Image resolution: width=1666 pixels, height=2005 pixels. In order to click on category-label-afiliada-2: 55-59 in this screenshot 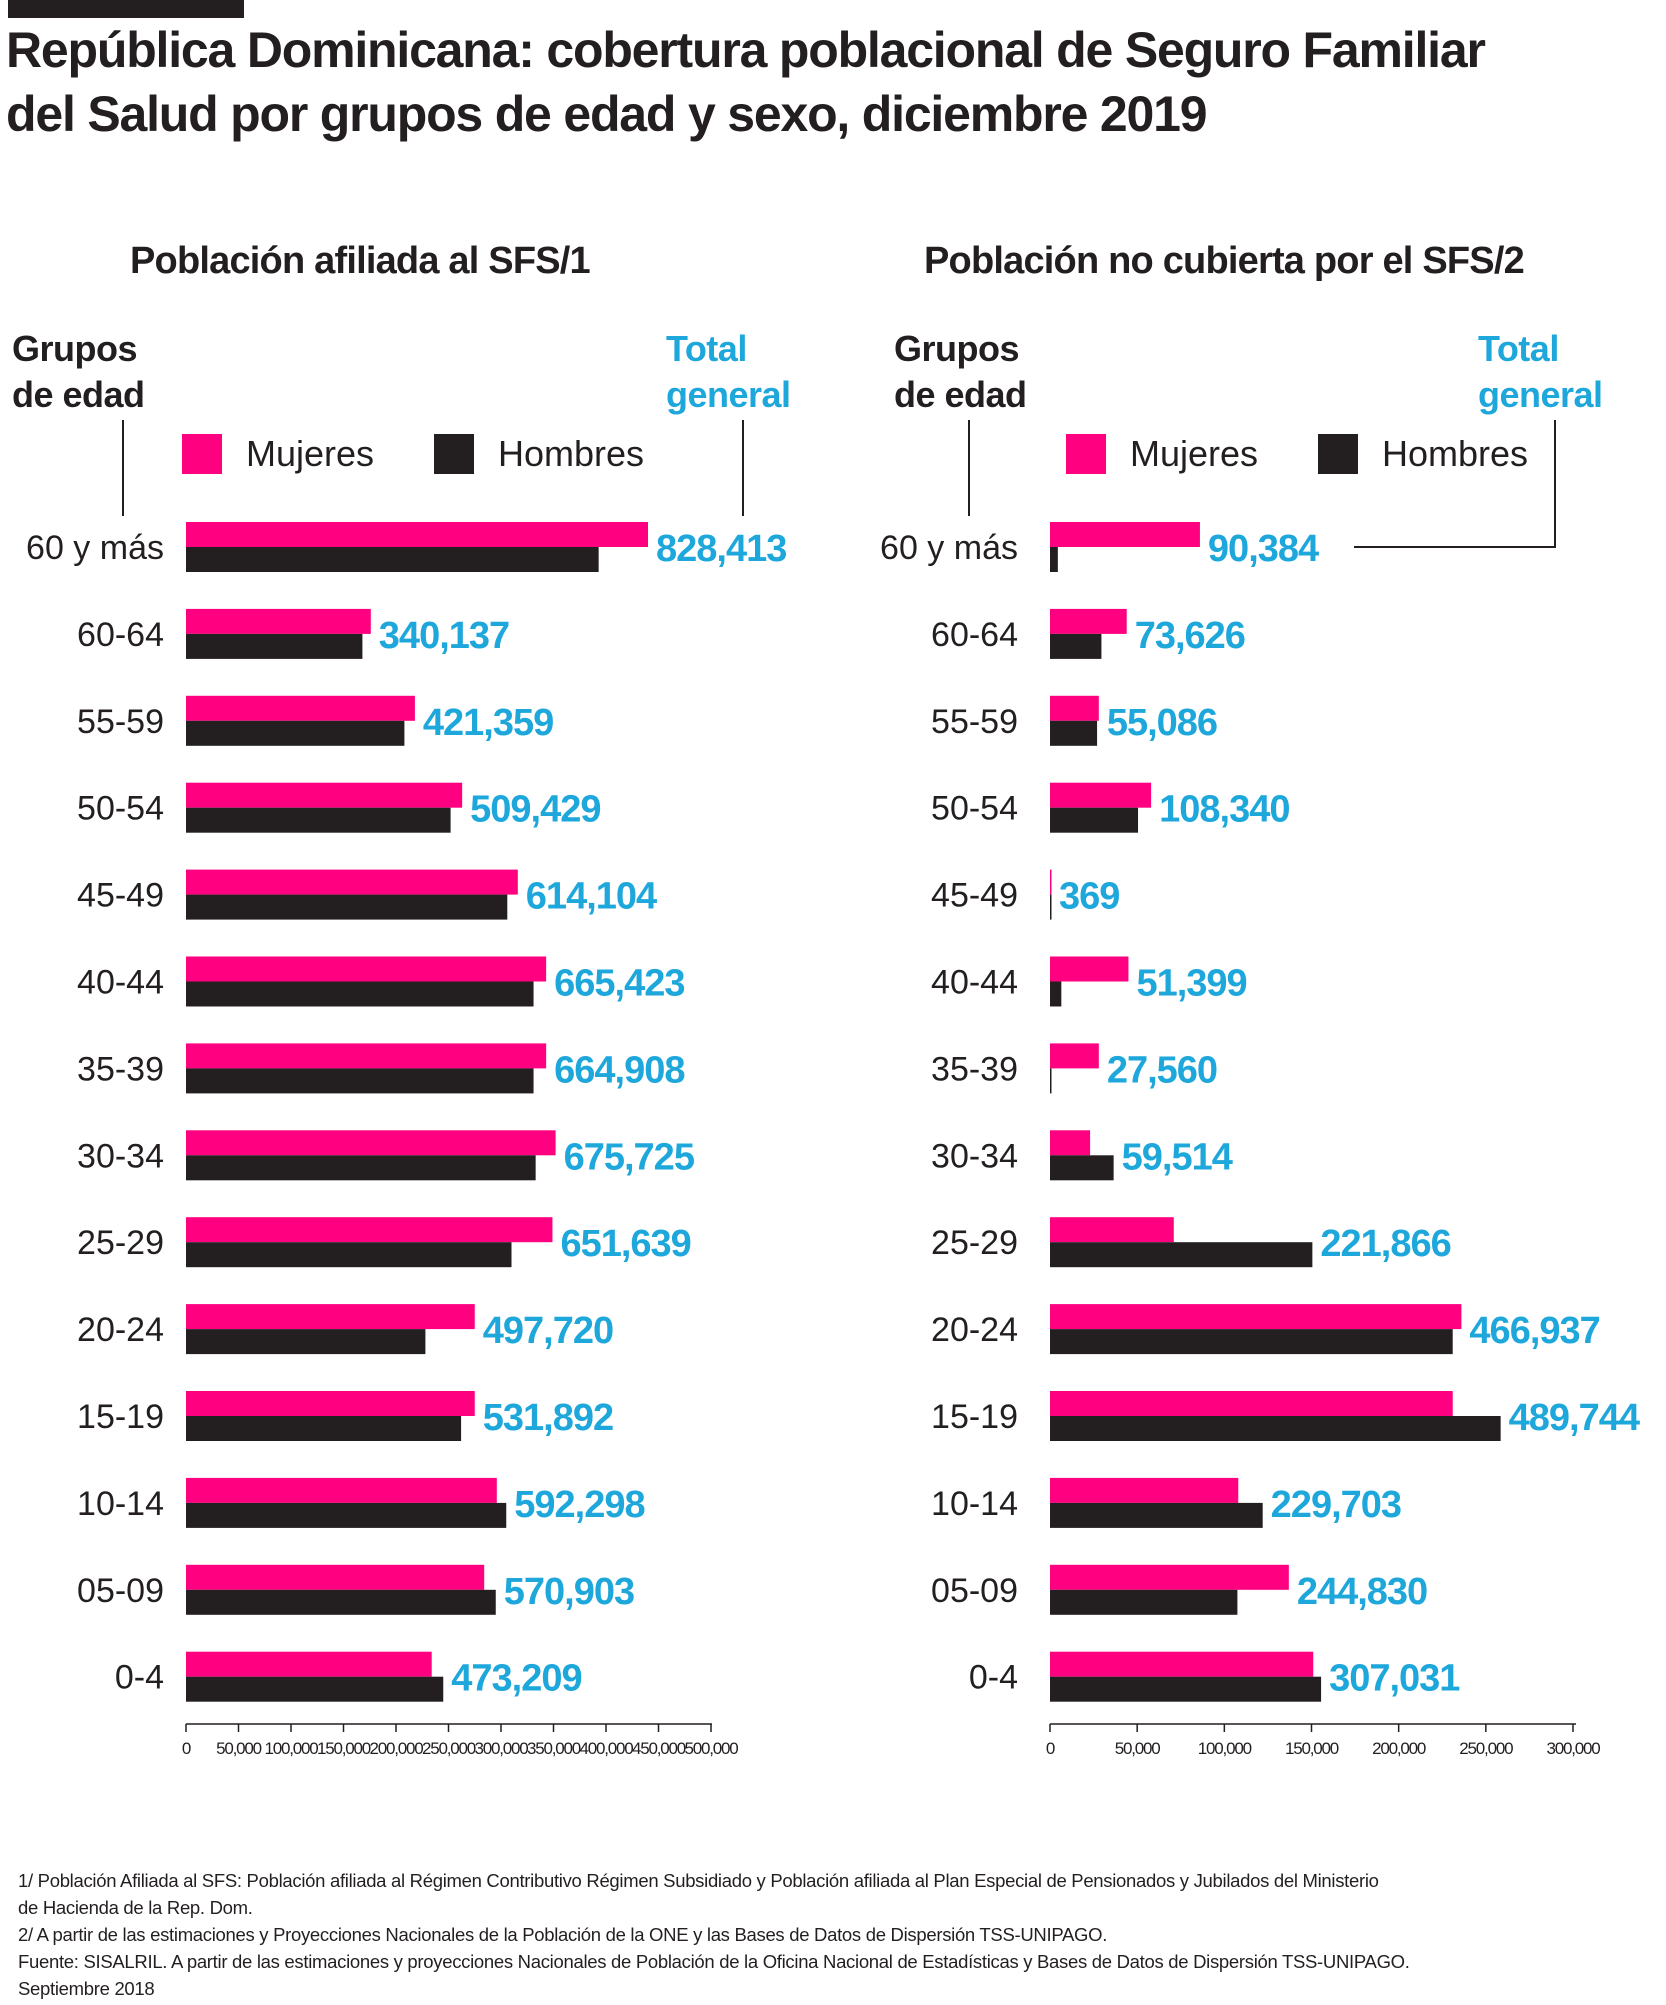, I will do `click(120, 722)`.